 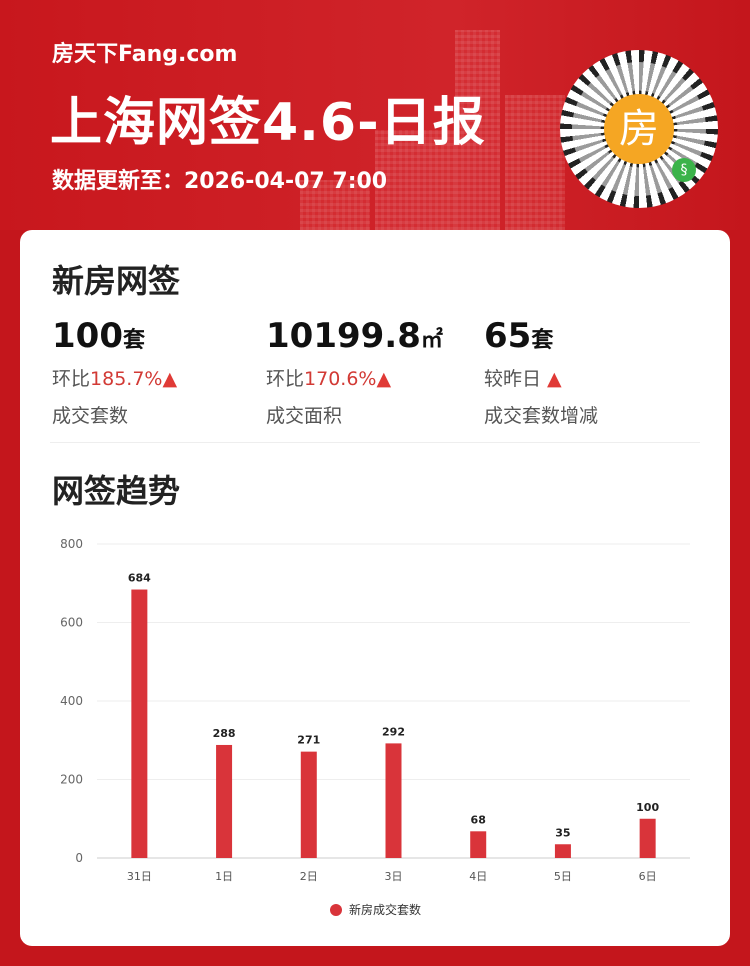 I want to click on mini-program-qr-code: 房 §, so click(x=639, y=129).